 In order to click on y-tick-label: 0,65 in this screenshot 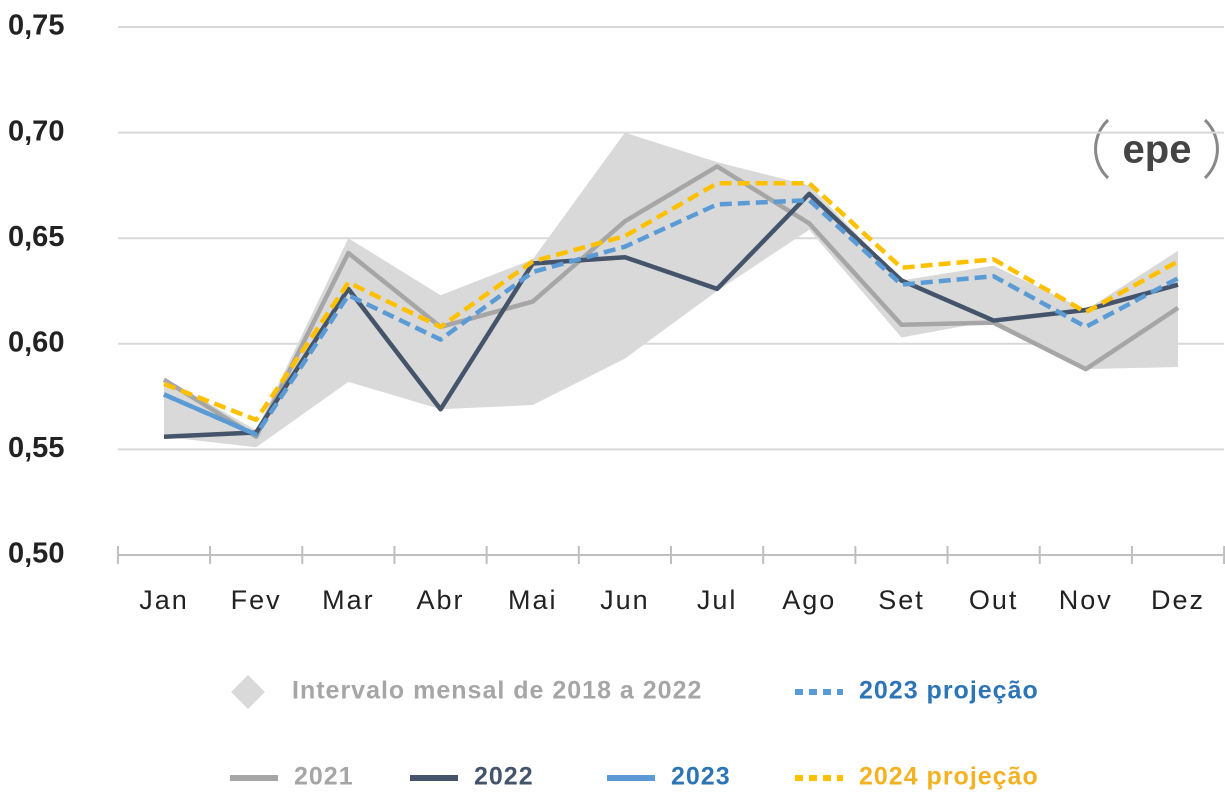, I will do `click(36, 237)`.